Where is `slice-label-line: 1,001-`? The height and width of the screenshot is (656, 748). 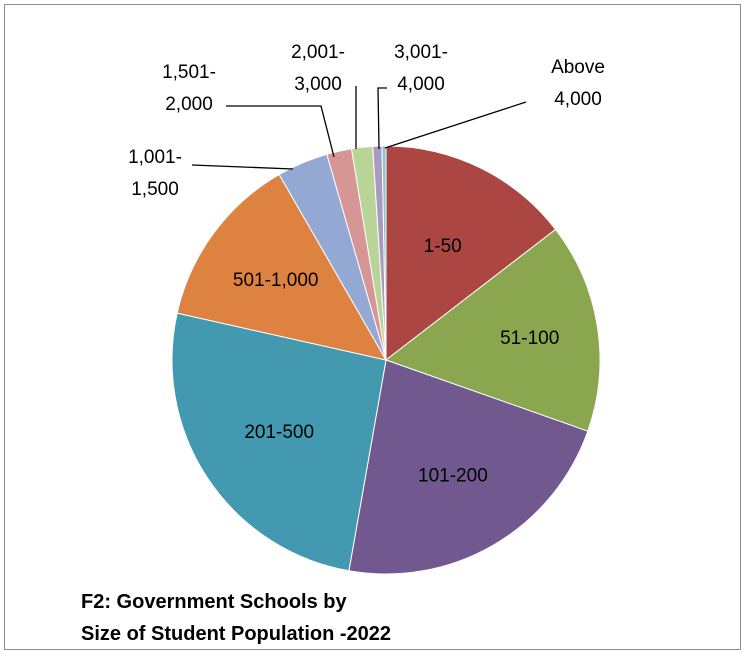 slice-label-line: 1,001- is located at coordinates (155, 157).